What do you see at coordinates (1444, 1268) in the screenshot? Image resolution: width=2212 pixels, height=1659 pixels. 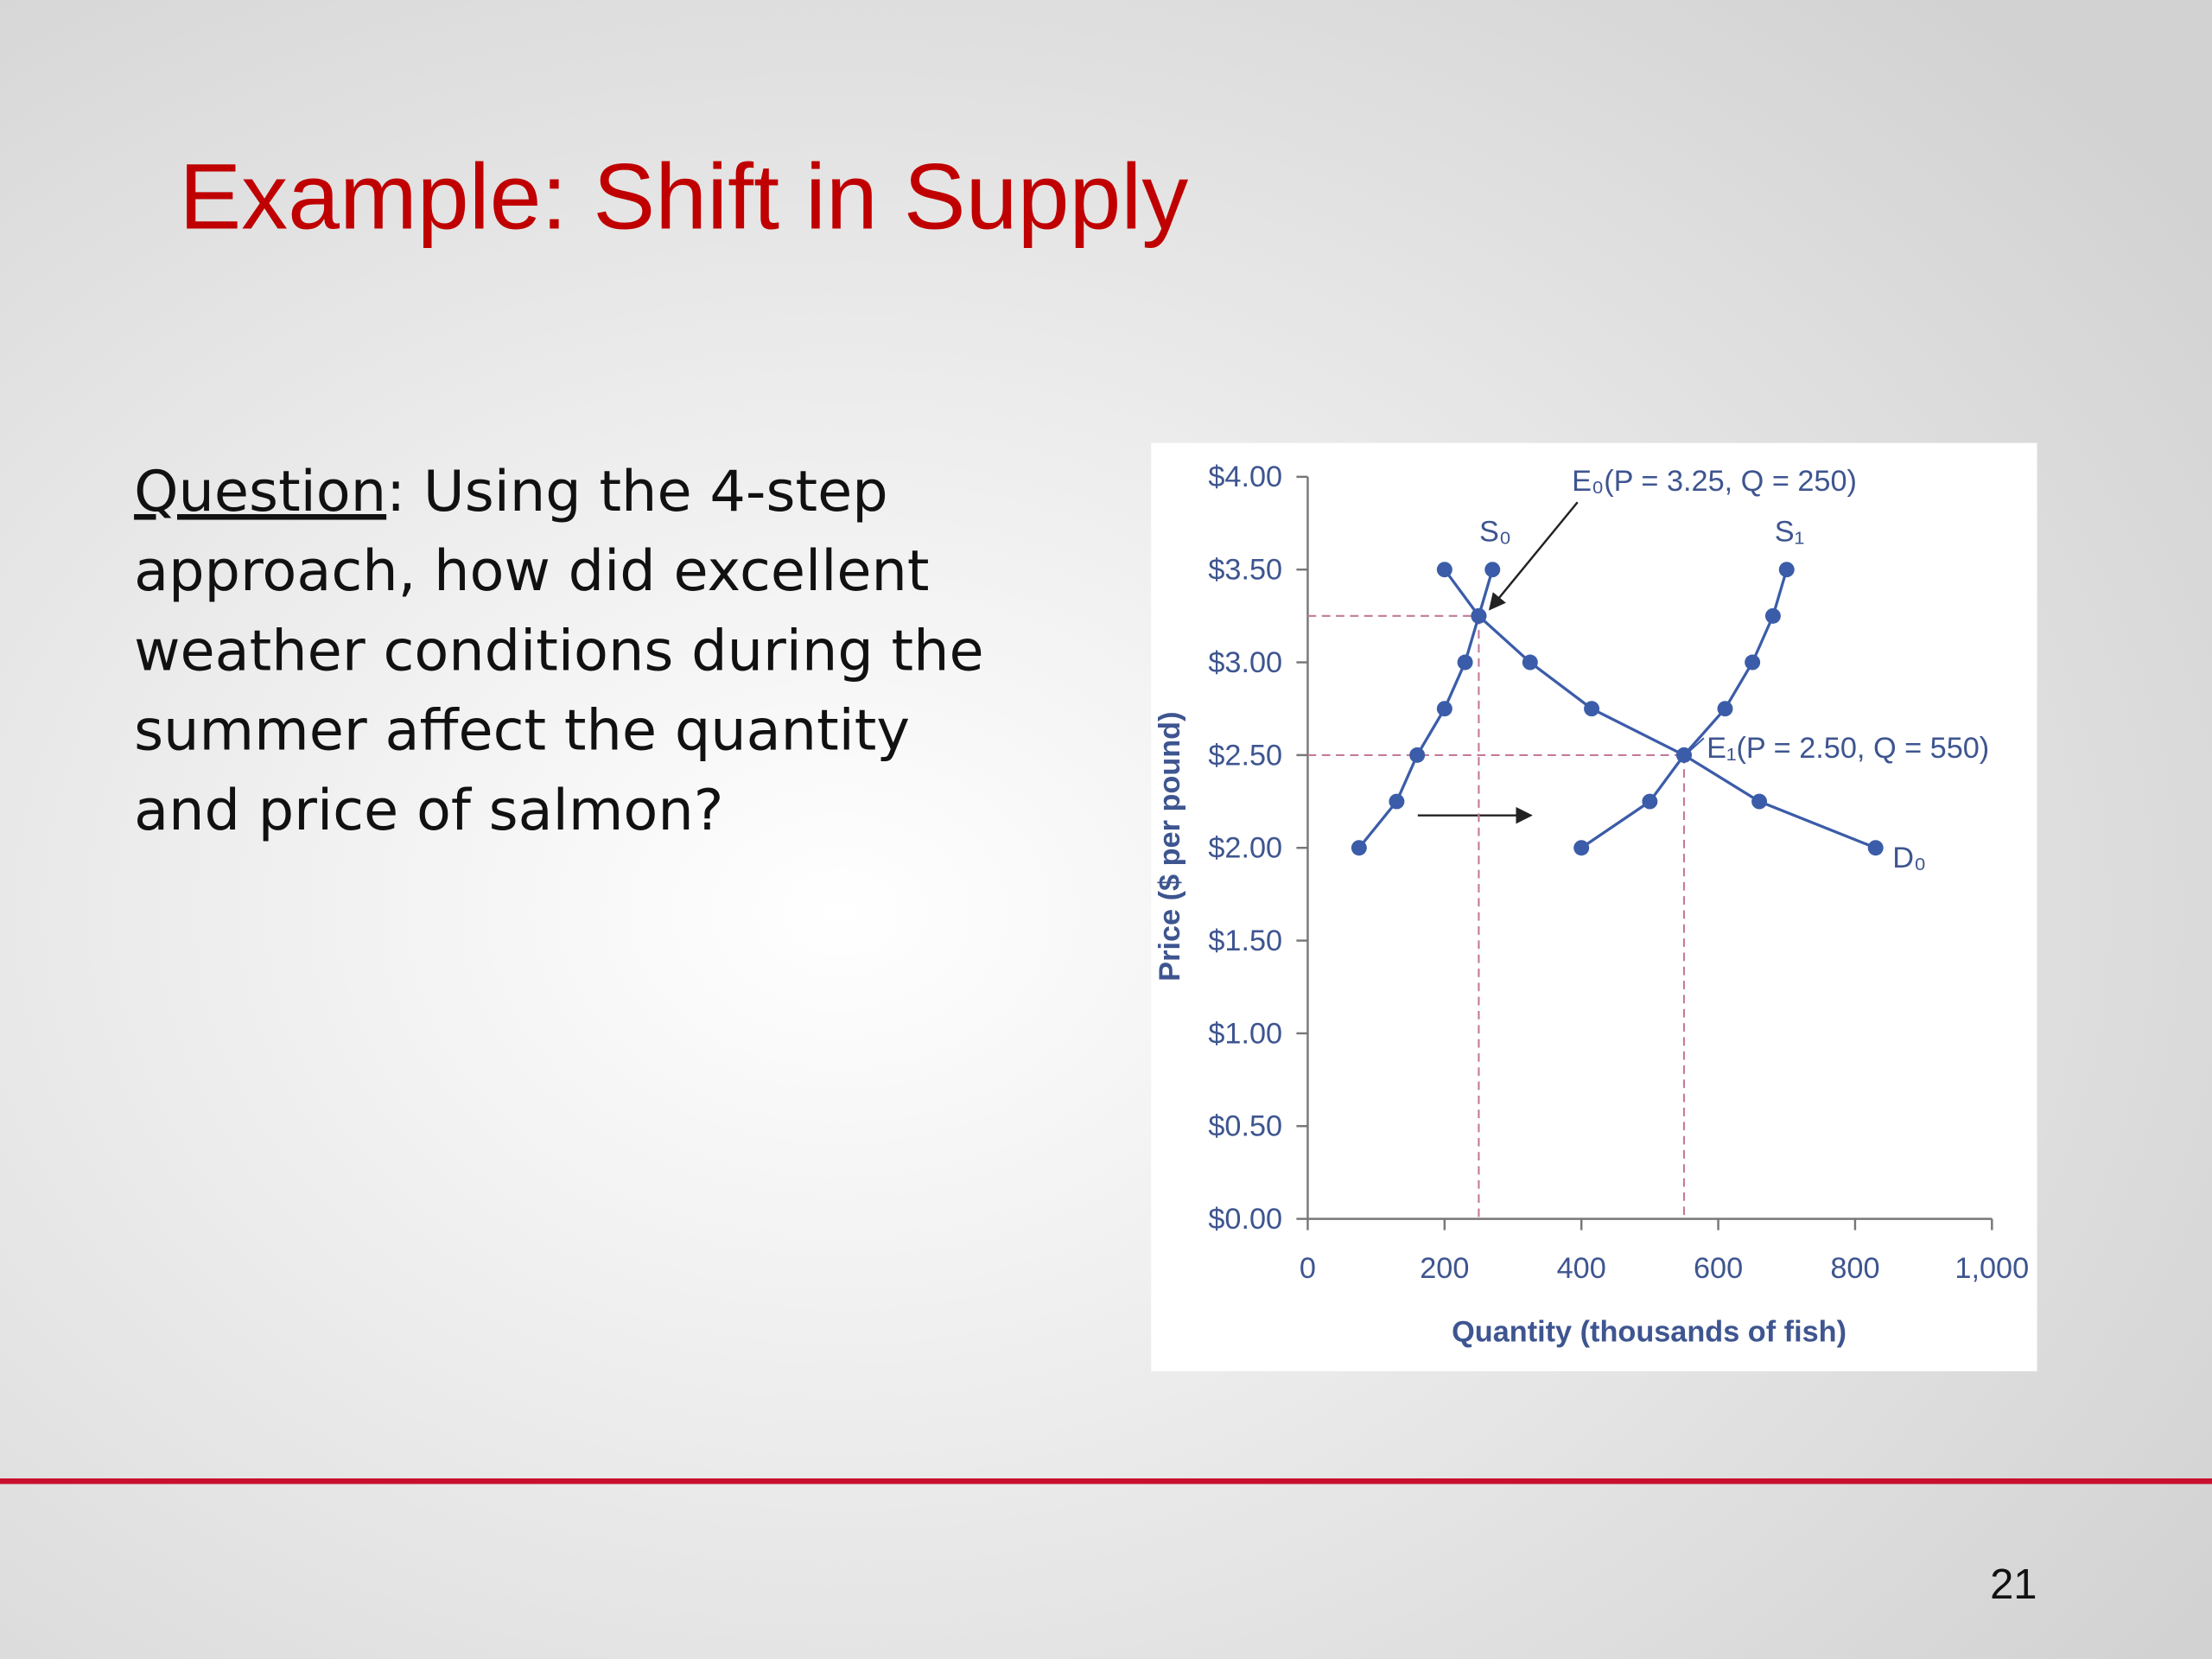 I see `x-tick-label: 200` at bounding box center [1444, 1268].